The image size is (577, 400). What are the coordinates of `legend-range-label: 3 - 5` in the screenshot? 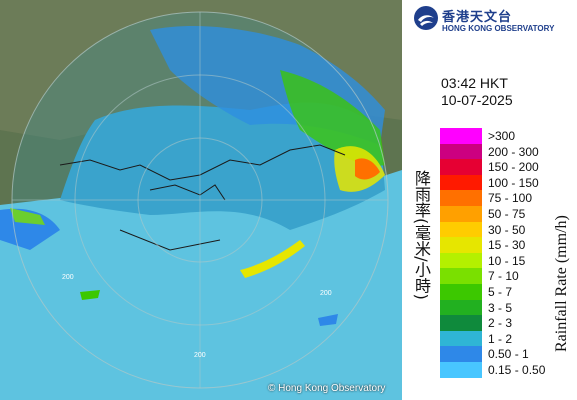 It's located at (500, 307).